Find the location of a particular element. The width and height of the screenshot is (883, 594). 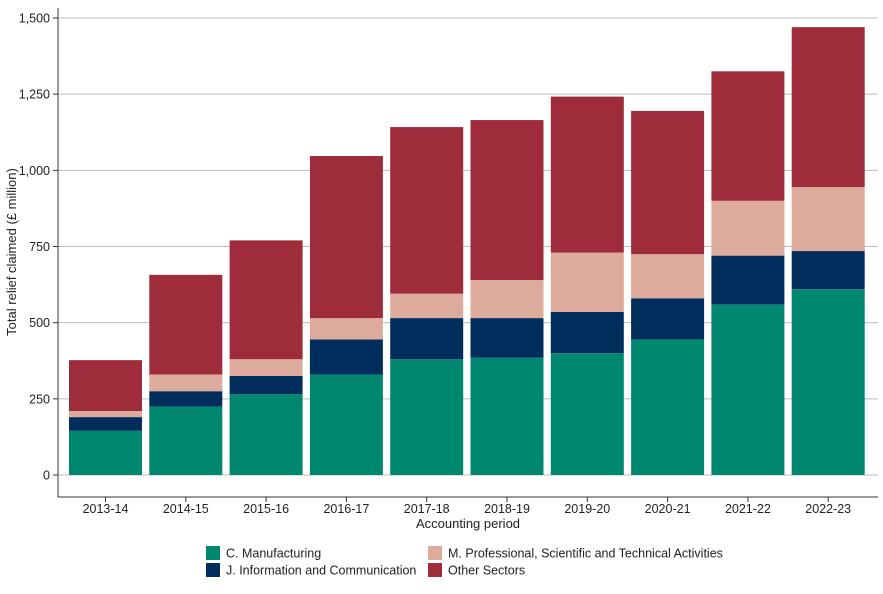

x-tick-label: 2016-17 is located at coordinates (346, 509).